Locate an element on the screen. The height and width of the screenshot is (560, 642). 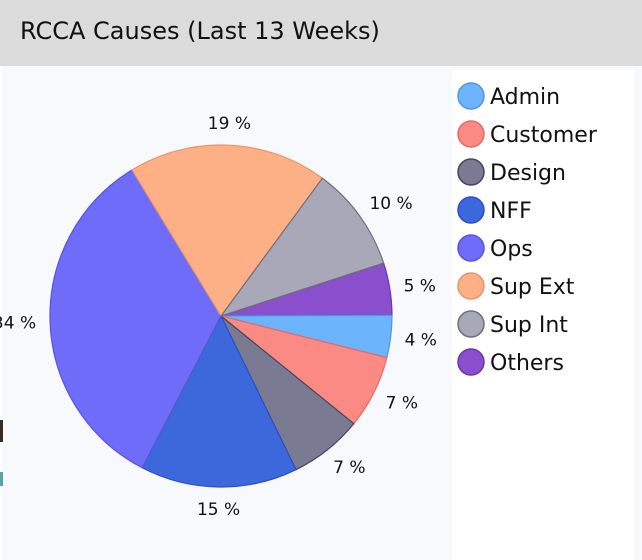
legend-item-sup-int: Sup Int is located at coordinates (512, 324).